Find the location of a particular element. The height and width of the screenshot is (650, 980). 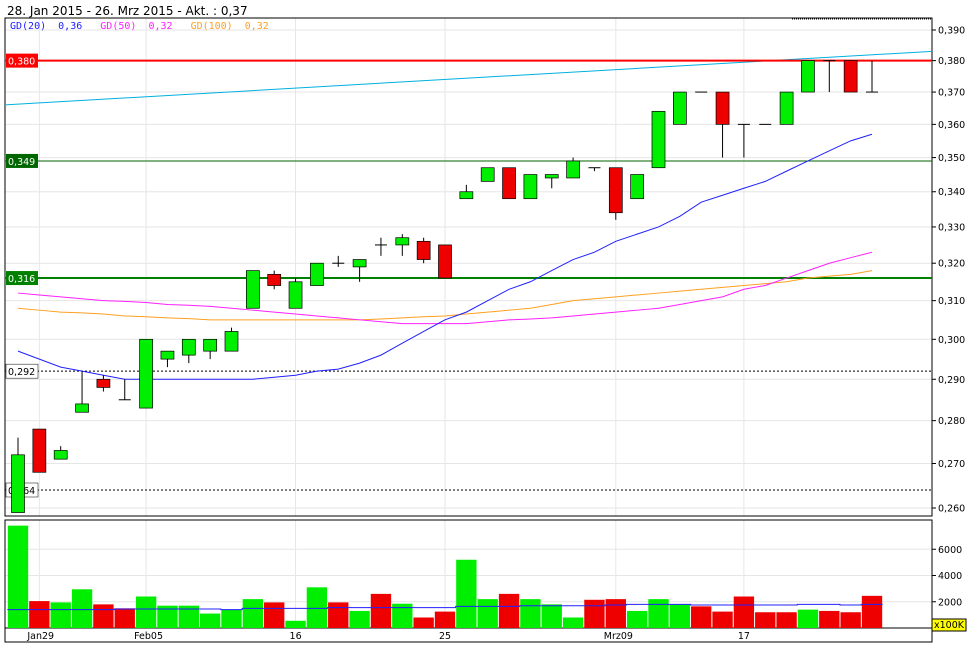

y-tick-label: 0,330 is located at coordinates (951, 227).